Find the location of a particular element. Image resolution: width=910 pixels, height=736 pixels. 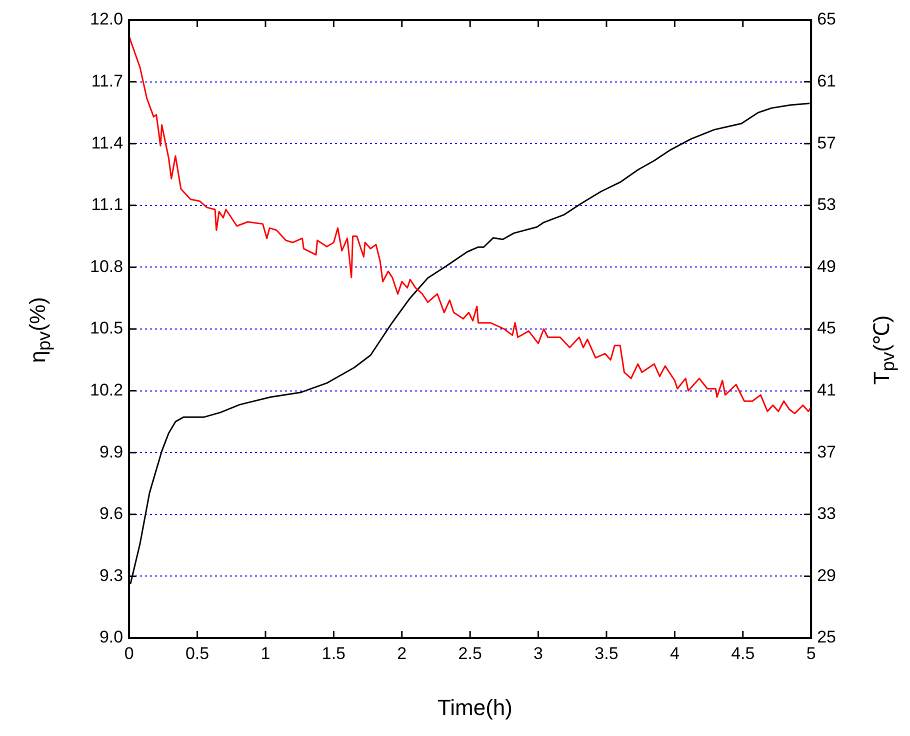

y2-tick-label: 57 is located at coordinates (826, 142).